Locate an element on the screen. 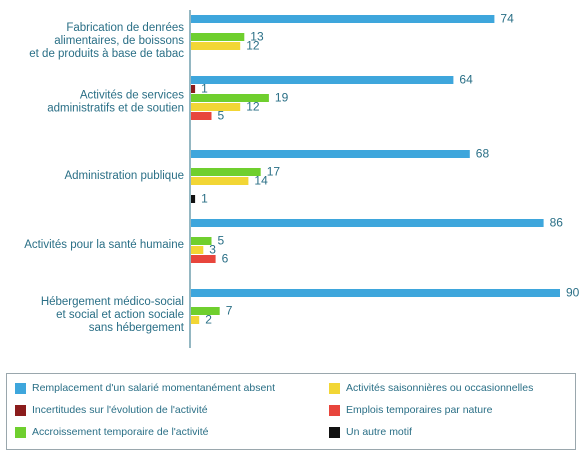 Image resolution: width=585 pixels, height=453 pixels. bar-value-label: 14 is located at coordinates (261, 181).